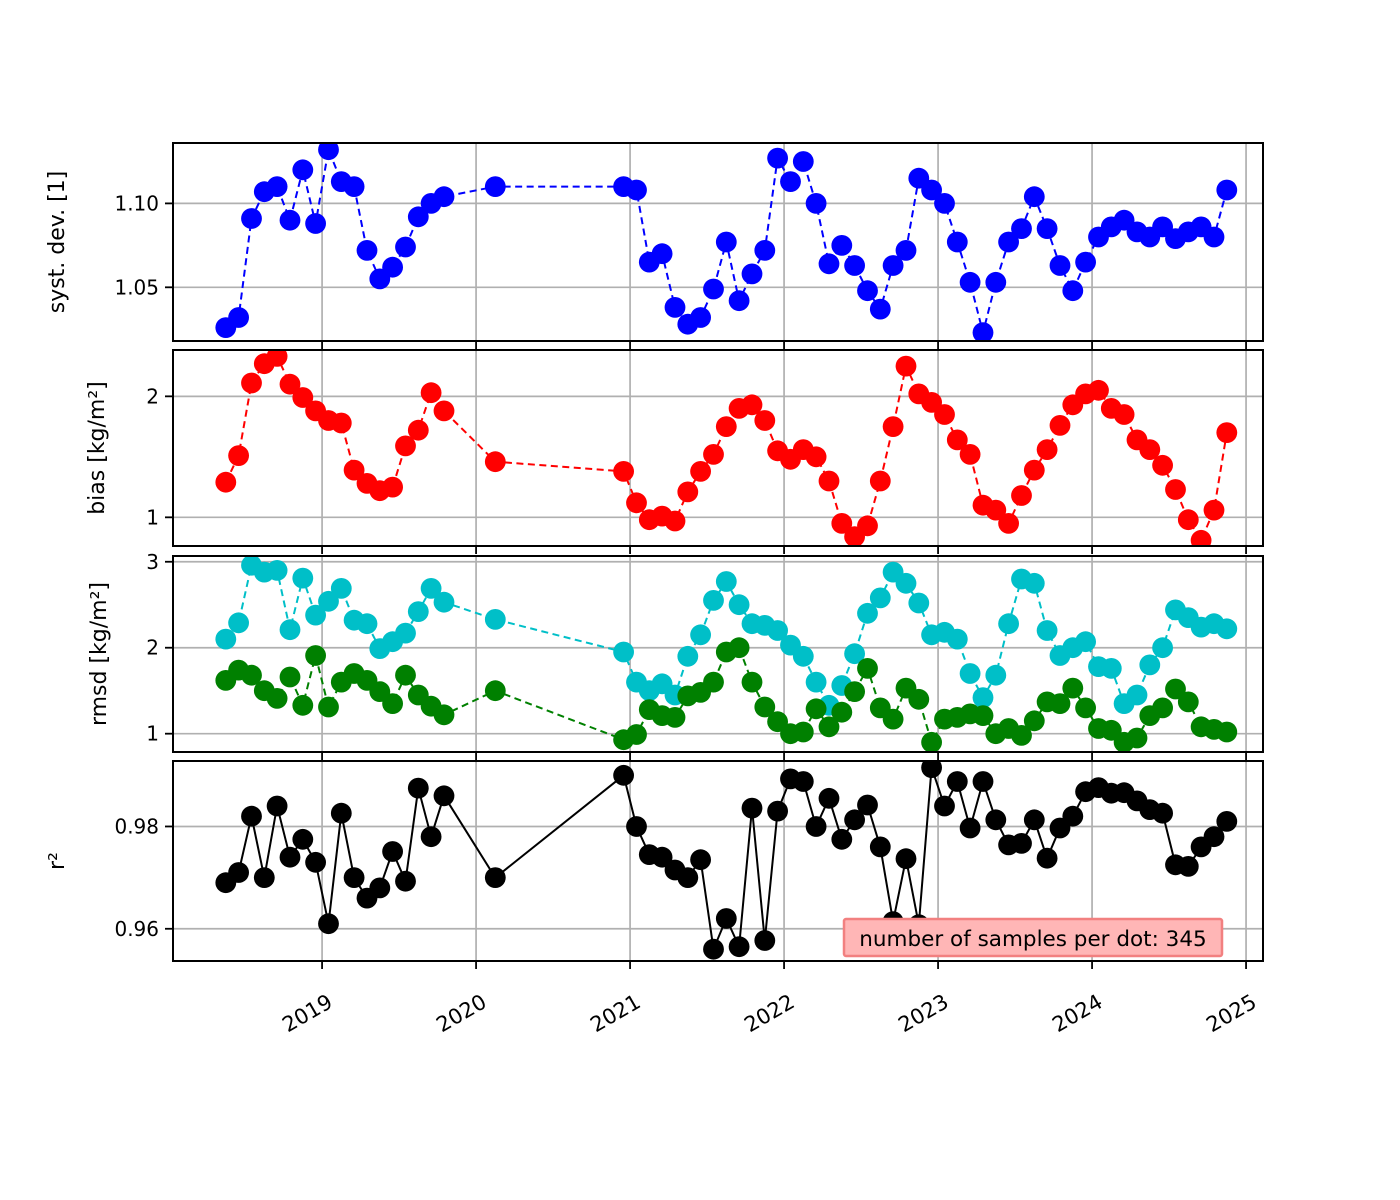  I want to click on annotation-box: number of samples per dot: 345, so click(1033, 937).